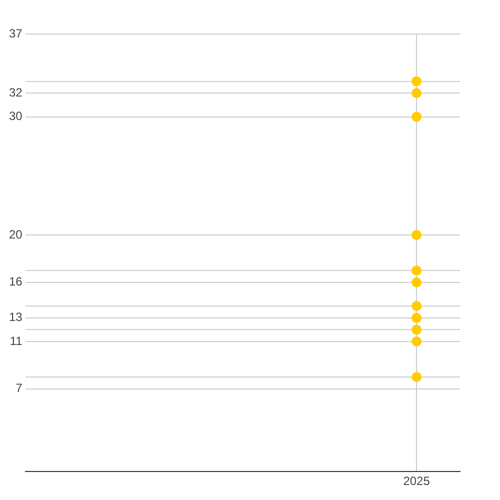 The height and width of the screenshot is (500, 500). What do you see at coordinates (416, 481) in the screenshot?
I see `x-tick-label: 2025` at bounding box center [416, 481].